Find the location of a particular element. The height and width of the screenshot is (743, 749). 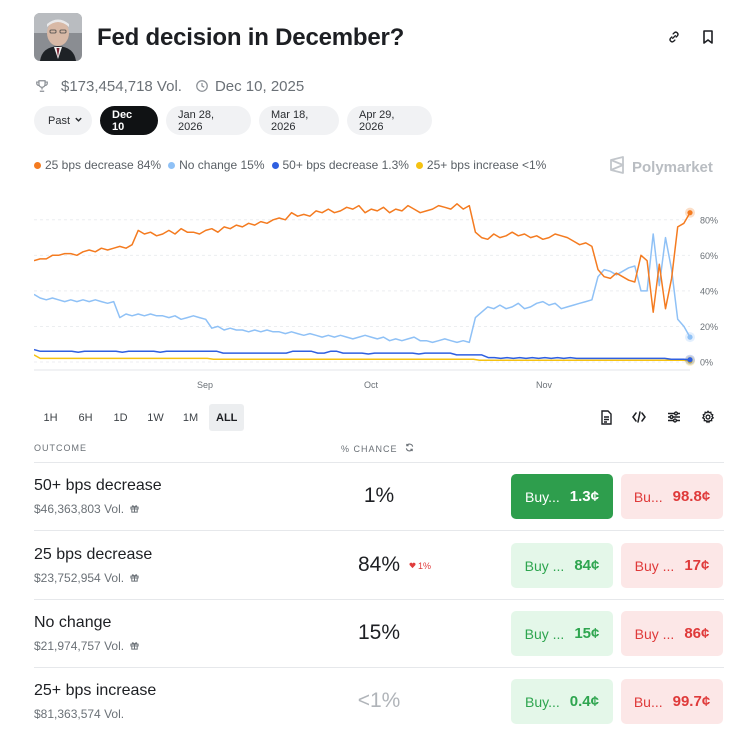

outcome-volume: $81,363,574 Vol. is located at coordinates (79, 714).